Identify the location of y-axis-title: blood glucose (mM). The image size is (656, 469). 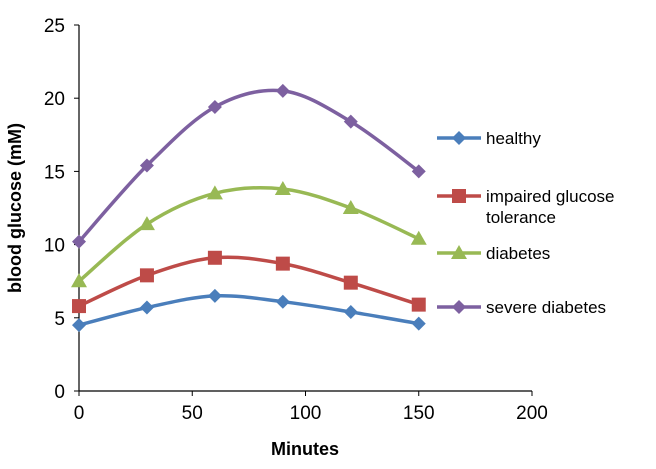
(15, 208).